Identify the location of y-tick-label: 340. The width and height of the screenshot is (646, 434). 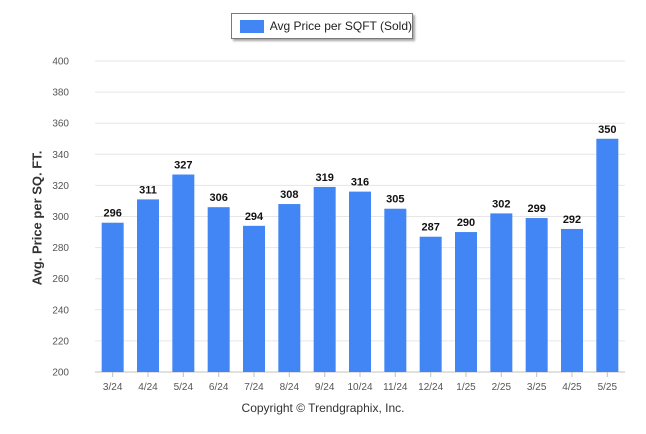
(60, 155).